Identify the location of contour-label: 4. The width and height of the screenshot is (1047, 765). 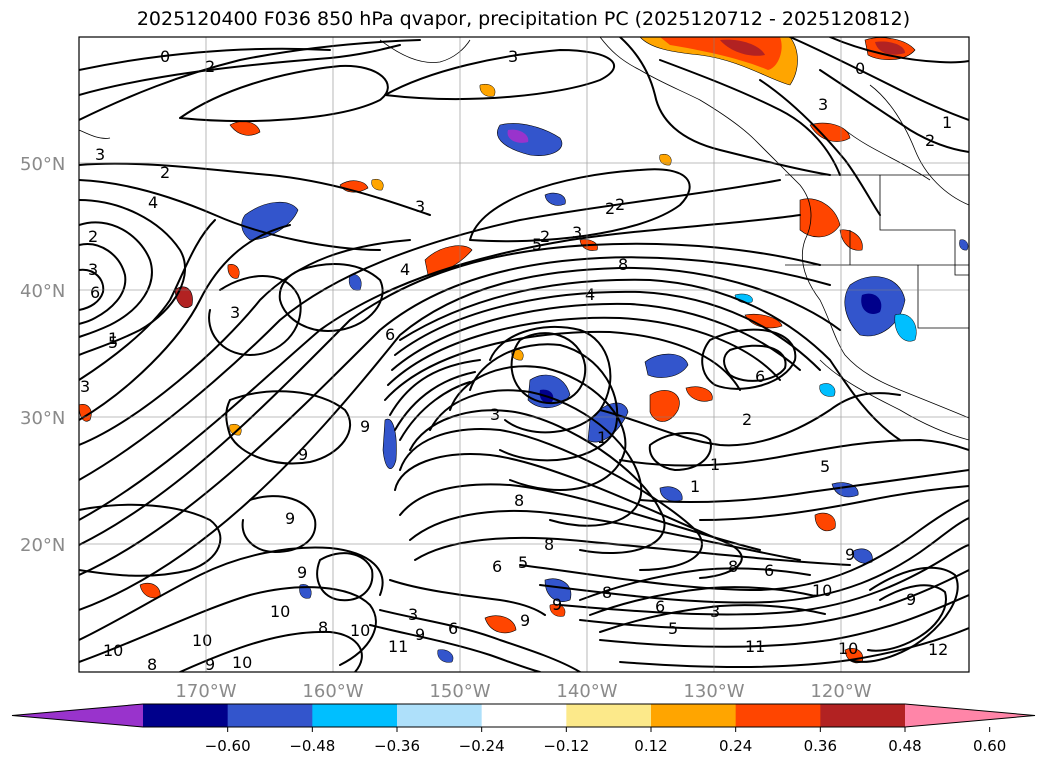
(405, 269).